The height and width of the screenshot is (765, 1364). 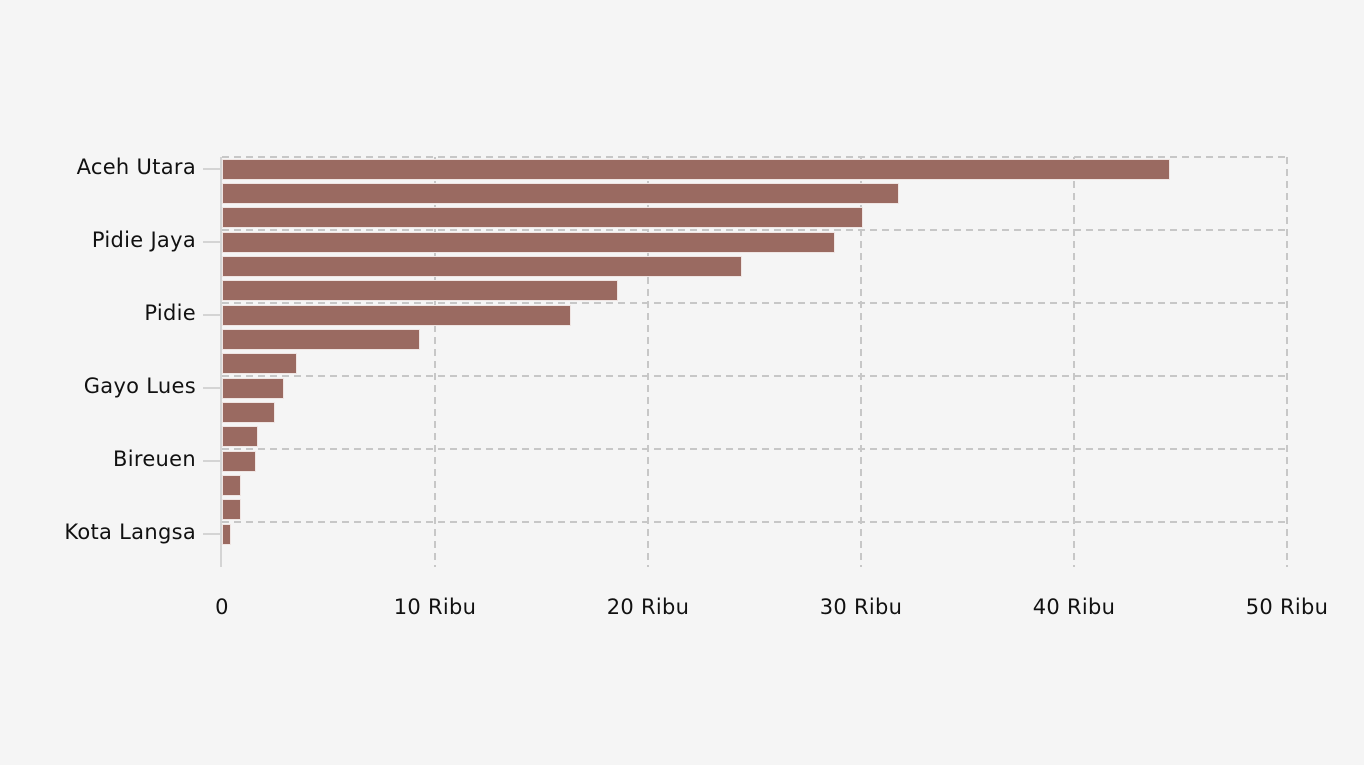 I want to click on y-axis-label-kota-langsa: Kota Langsa, so click(x=130, y=532).